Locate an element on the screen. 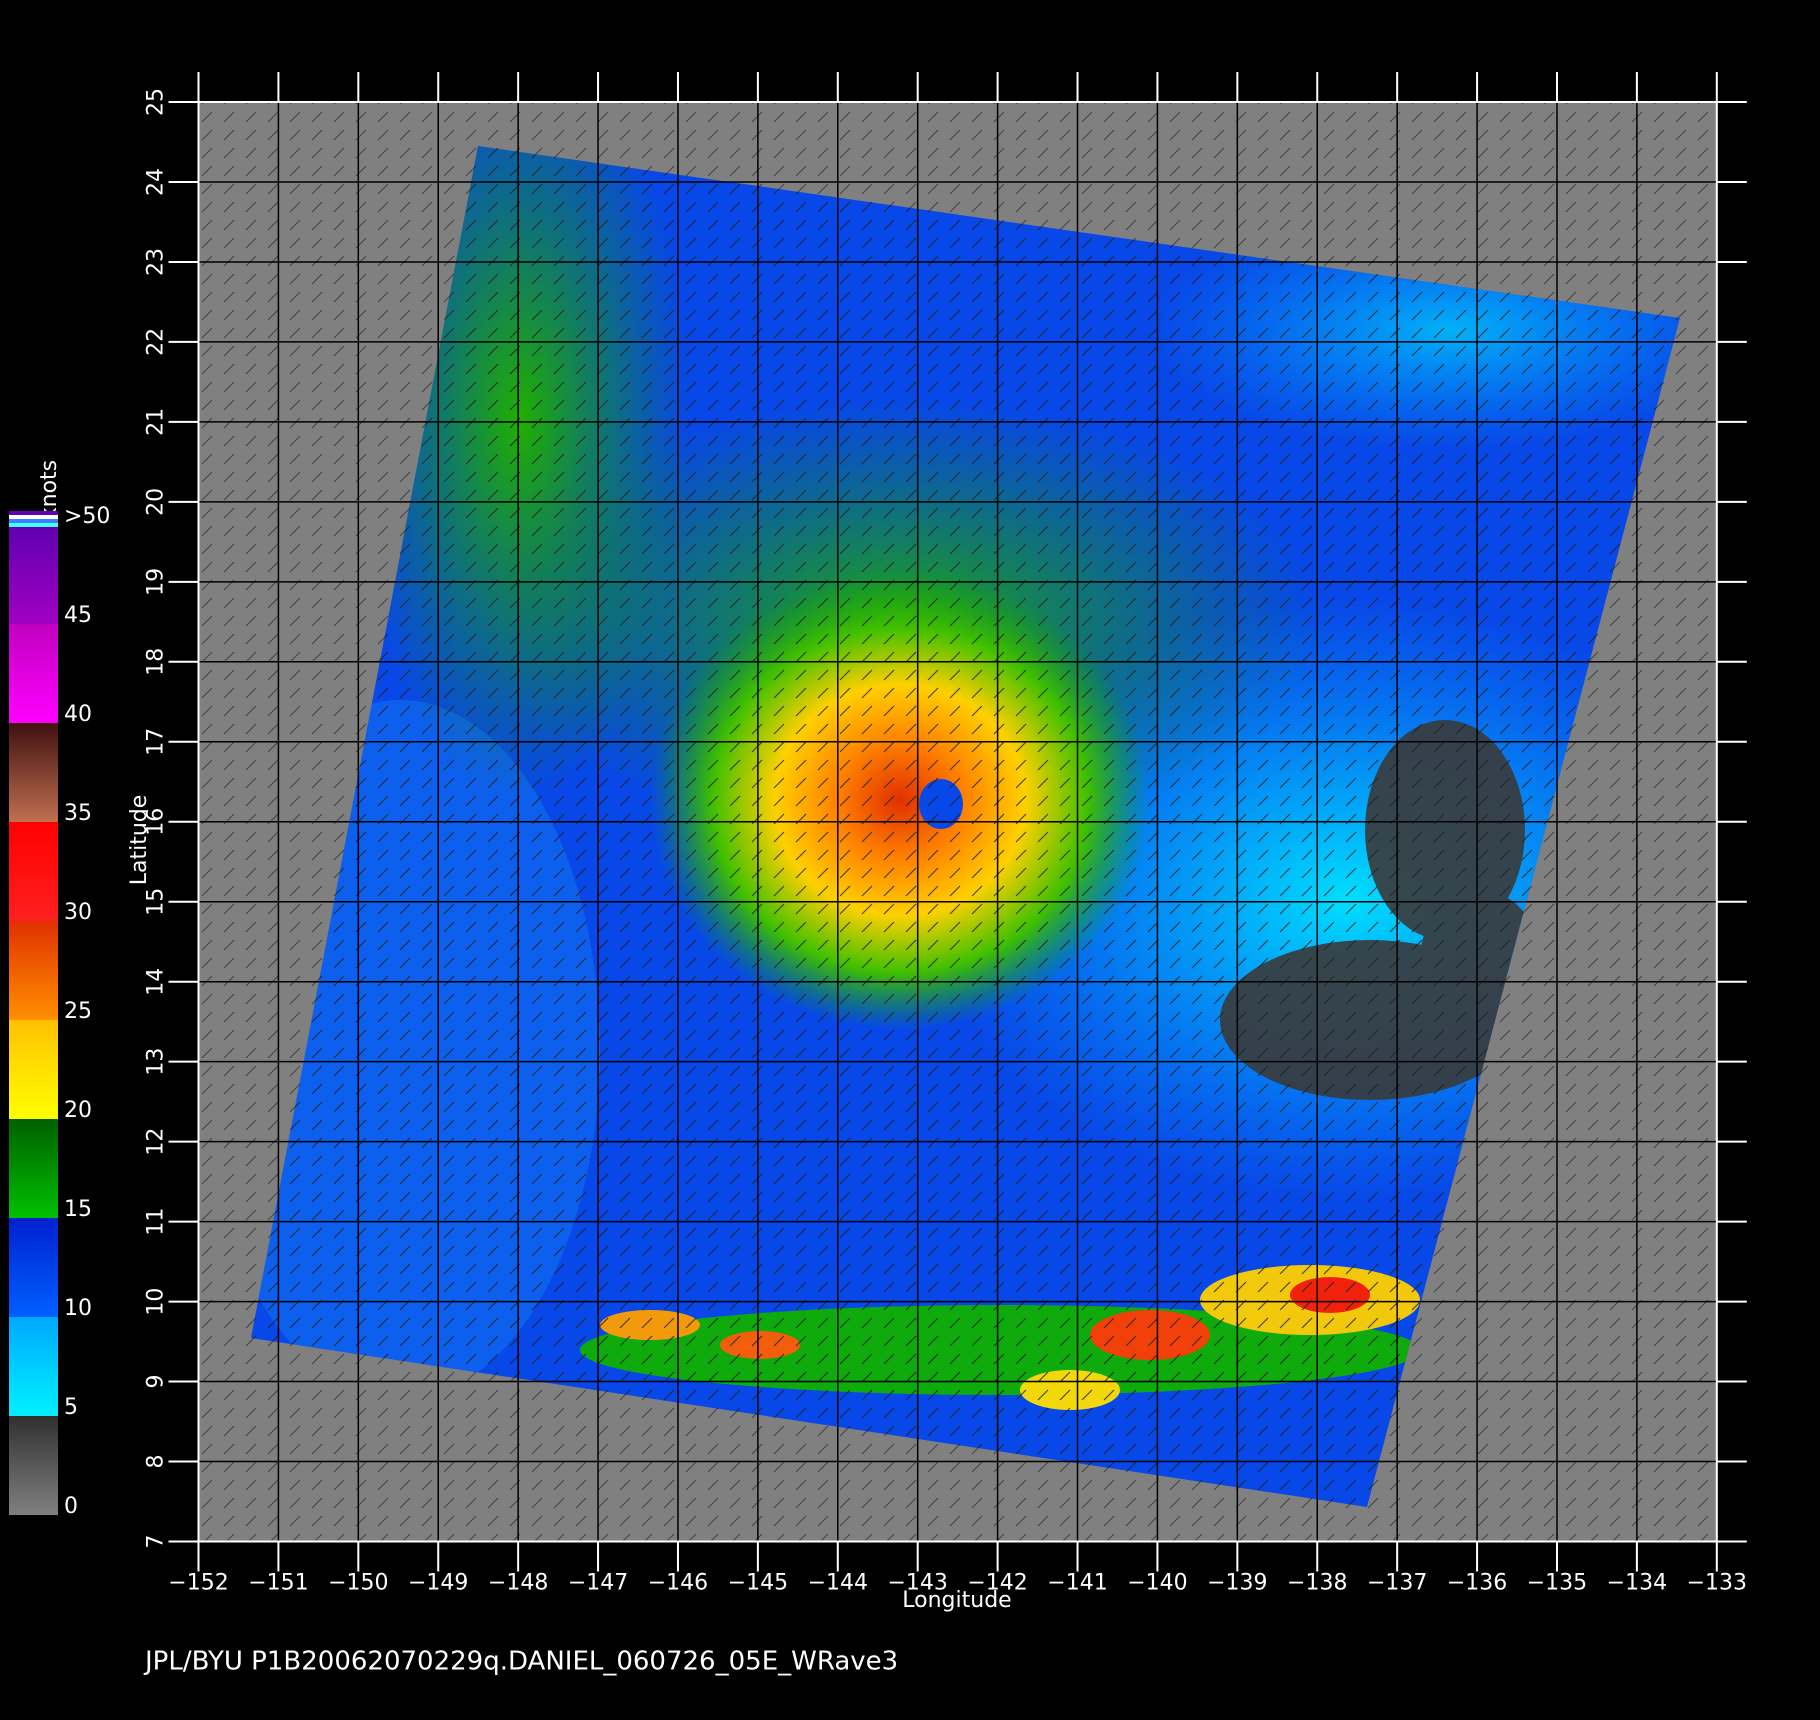 The width and height of the screenshot is (1820, 1720). x-tick-label: −141 is located at coordinates (1077, 1583).